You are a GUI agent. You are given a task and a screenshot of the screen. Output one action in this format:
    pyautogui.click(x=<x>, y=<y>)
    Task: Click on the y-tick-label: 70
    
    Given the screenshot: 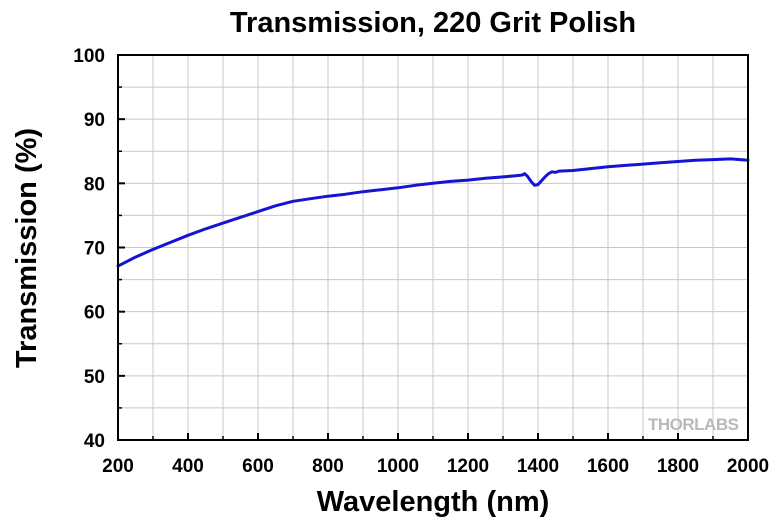 What is the action you would take?
    pyautogui.click(x=94, y=249)
    